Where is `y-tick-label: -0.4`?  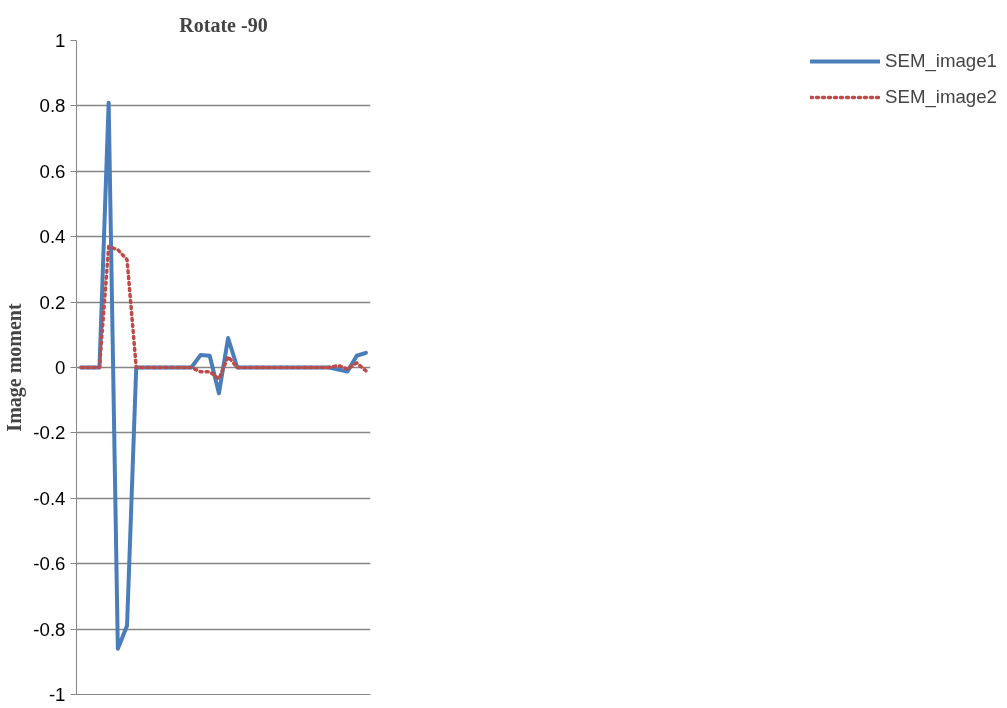 y-tick-label: -0.4 is located at coordinates (49, 498).